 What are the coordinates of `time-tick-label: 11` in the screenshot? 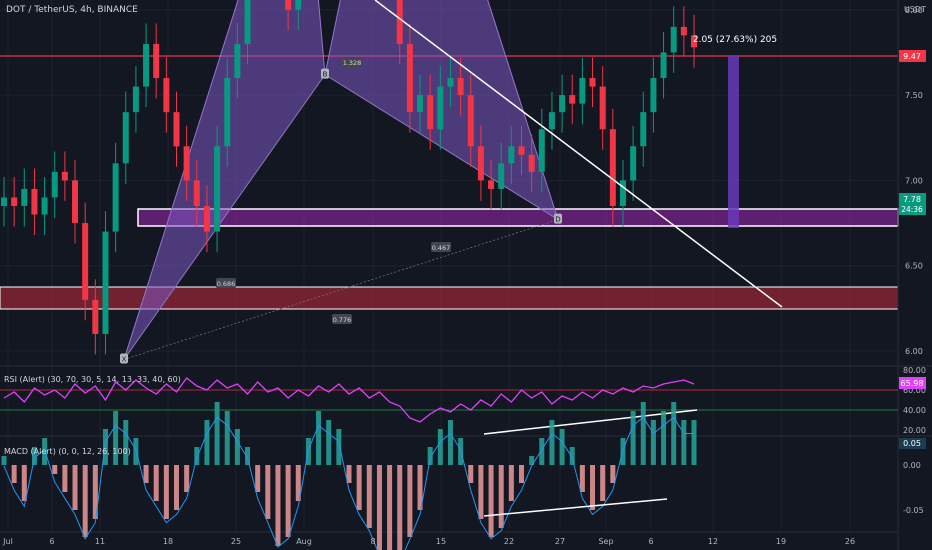 It's located at (100, 541).